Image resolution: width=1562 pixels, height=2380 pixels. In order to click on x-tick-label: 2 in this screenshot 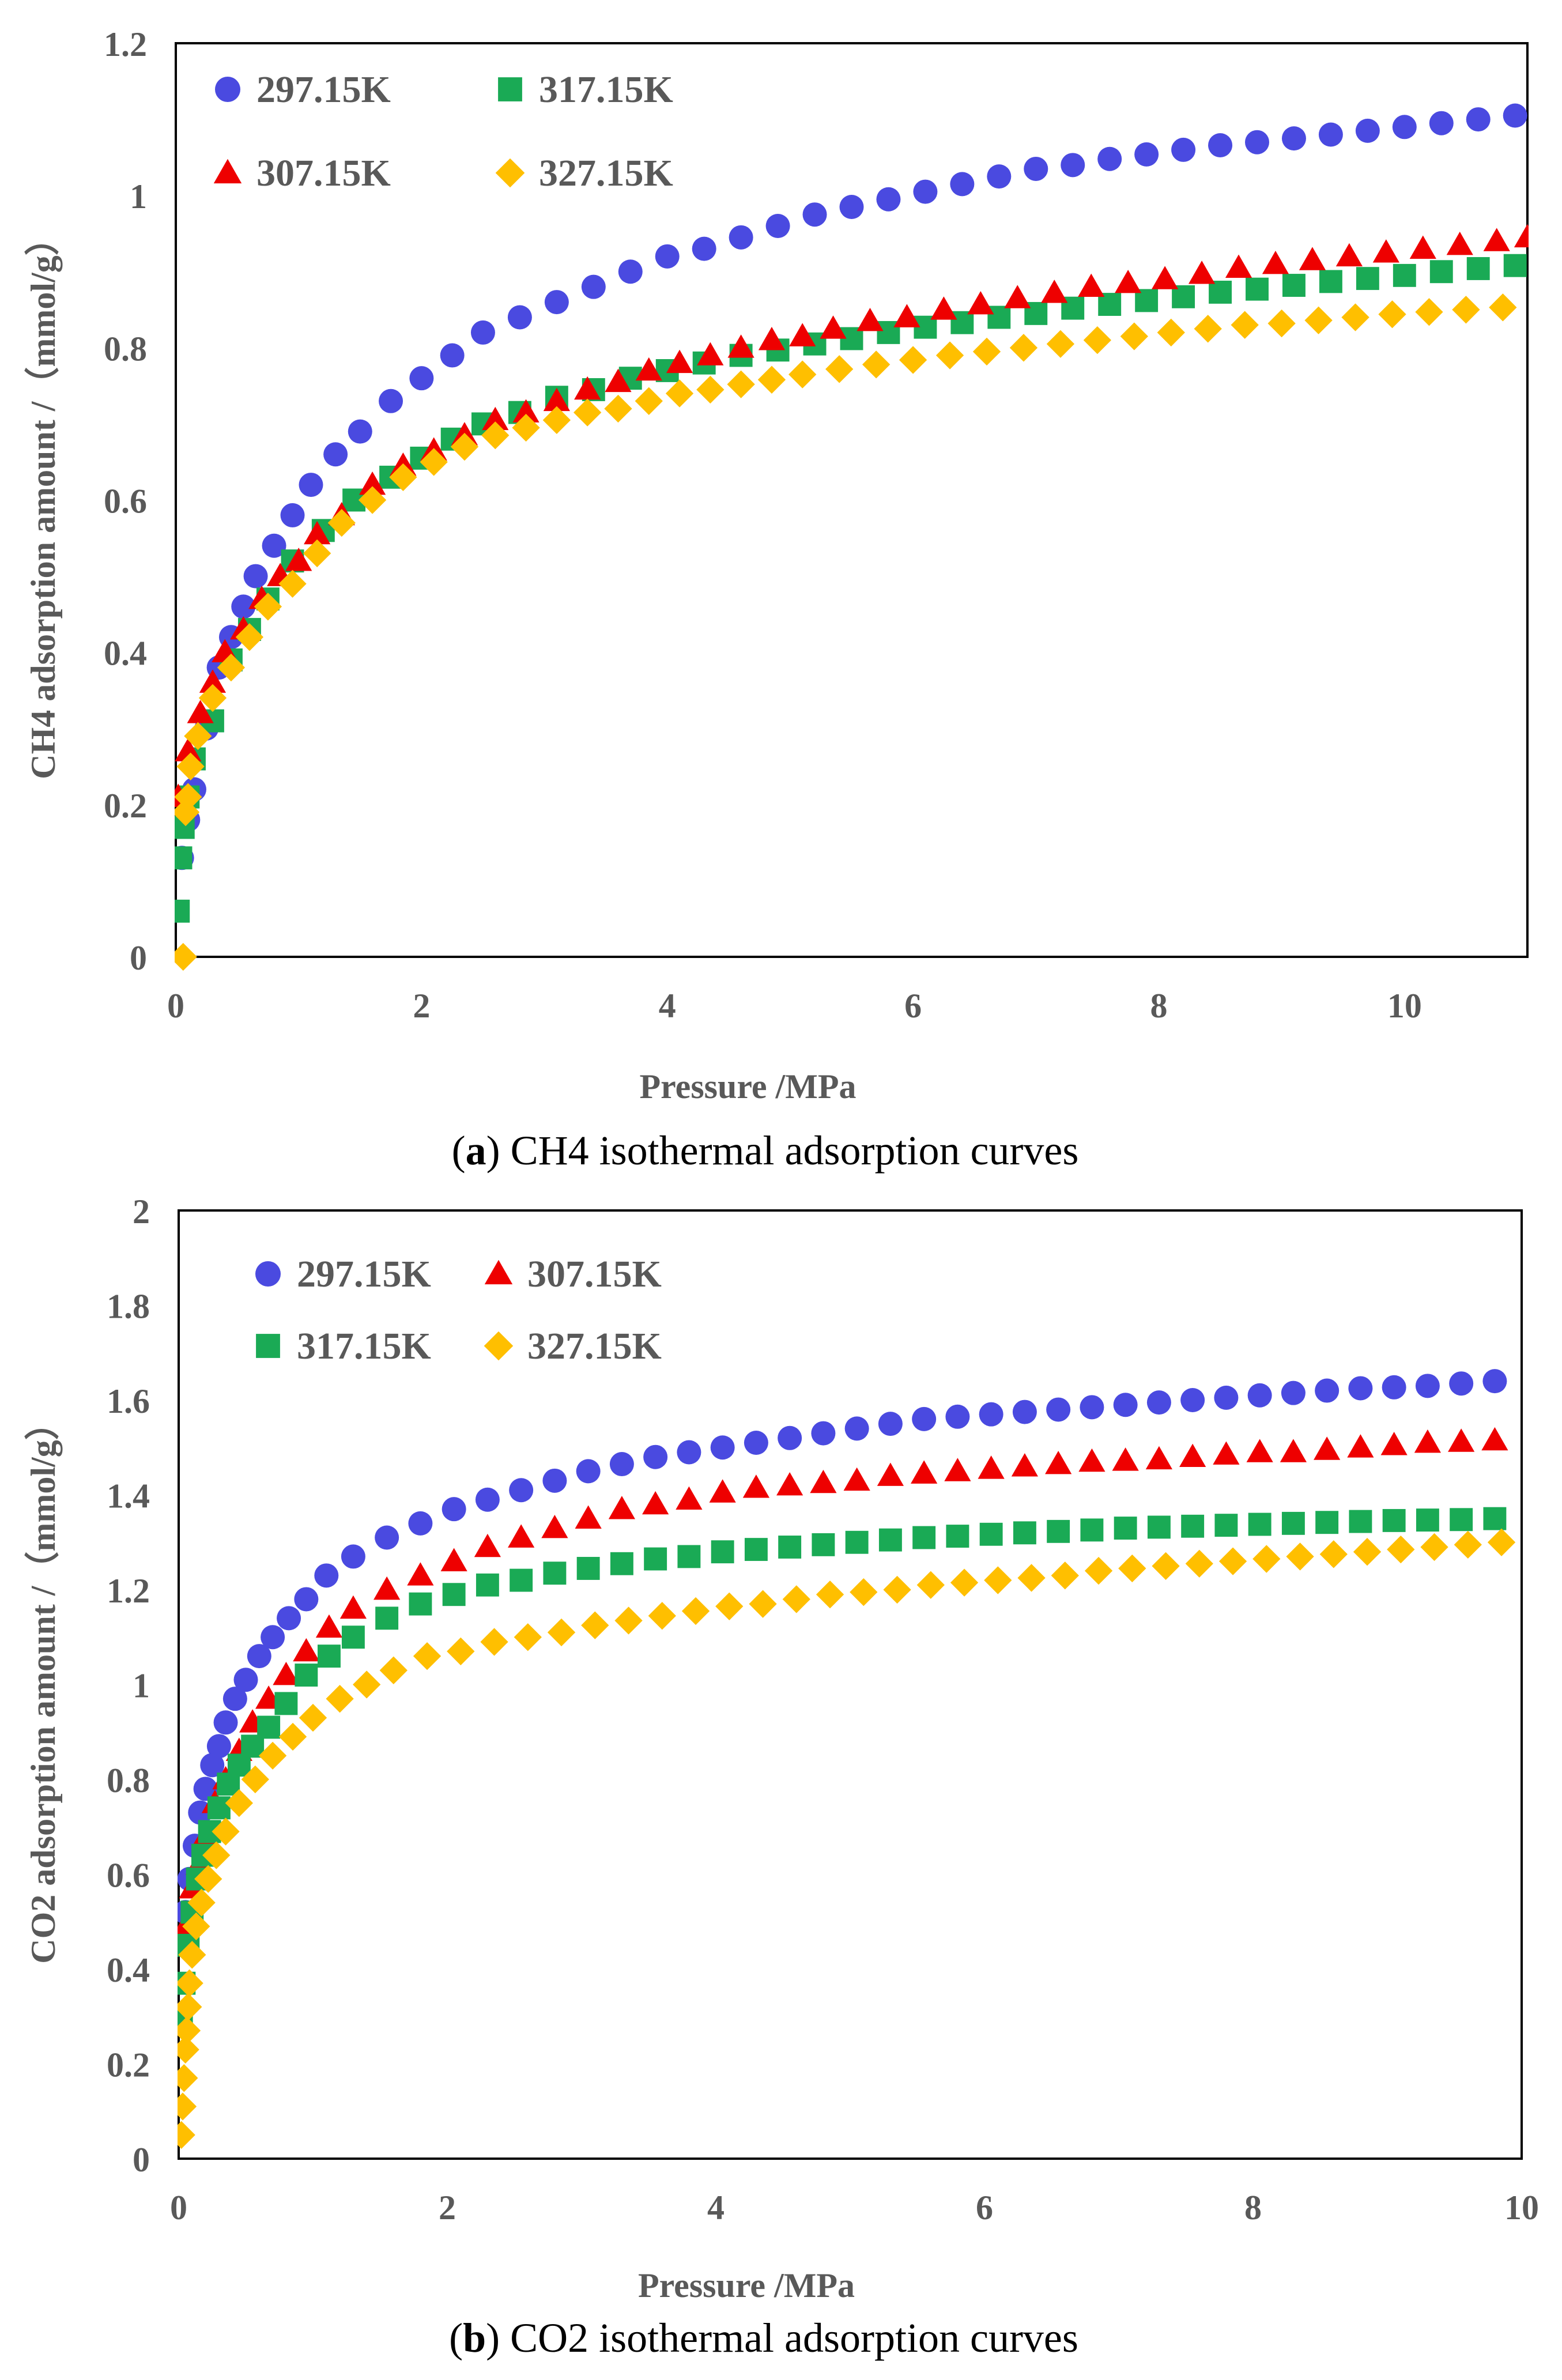, I will do `click(421, 1006)`.